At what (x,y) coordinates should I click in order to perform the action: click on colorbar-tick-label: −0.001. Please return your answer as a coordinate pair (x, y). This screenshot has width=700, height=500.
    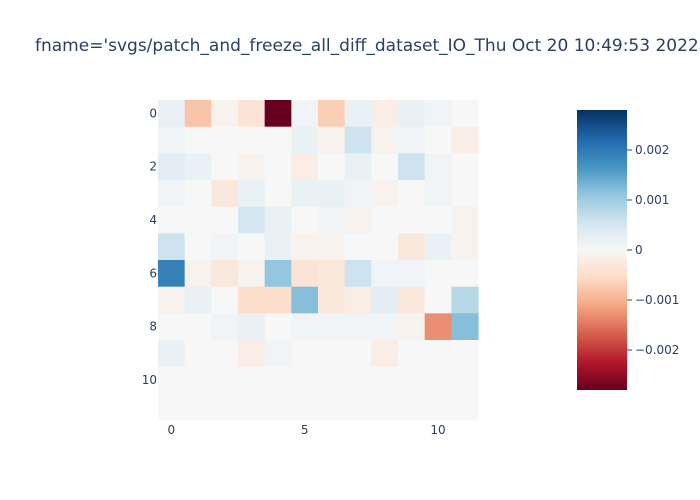
    Looking at the image, I should click on (657, 300).